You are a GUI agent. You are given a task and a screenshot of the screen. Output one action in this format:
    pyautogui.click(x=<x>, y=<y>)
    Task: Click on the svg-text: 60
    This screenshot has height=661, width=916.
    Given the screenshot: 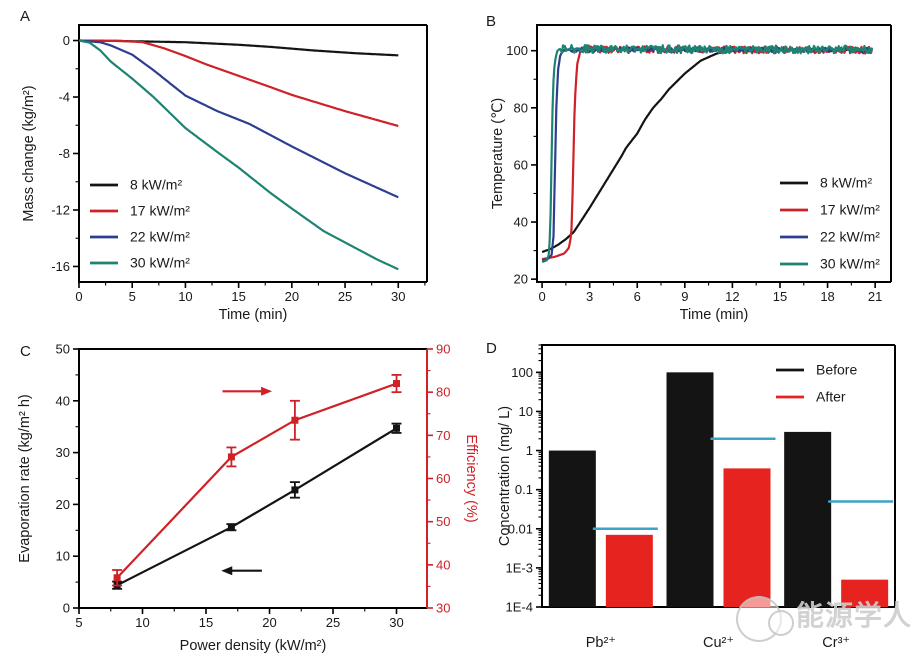 What is the action you would take?
    pyautogui.click(x=443, y=478)
    